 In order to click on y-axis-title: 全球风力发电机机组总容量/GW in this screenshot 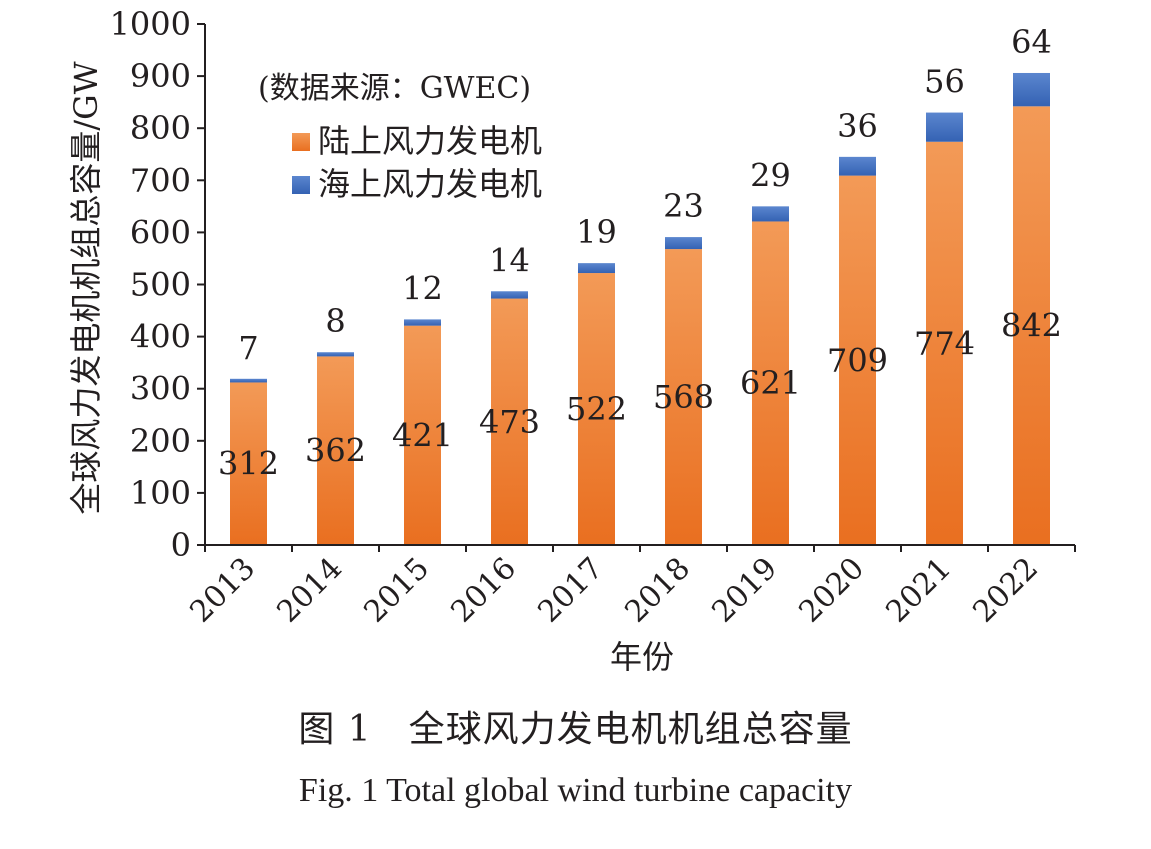, I will do `click(86, 287)`.